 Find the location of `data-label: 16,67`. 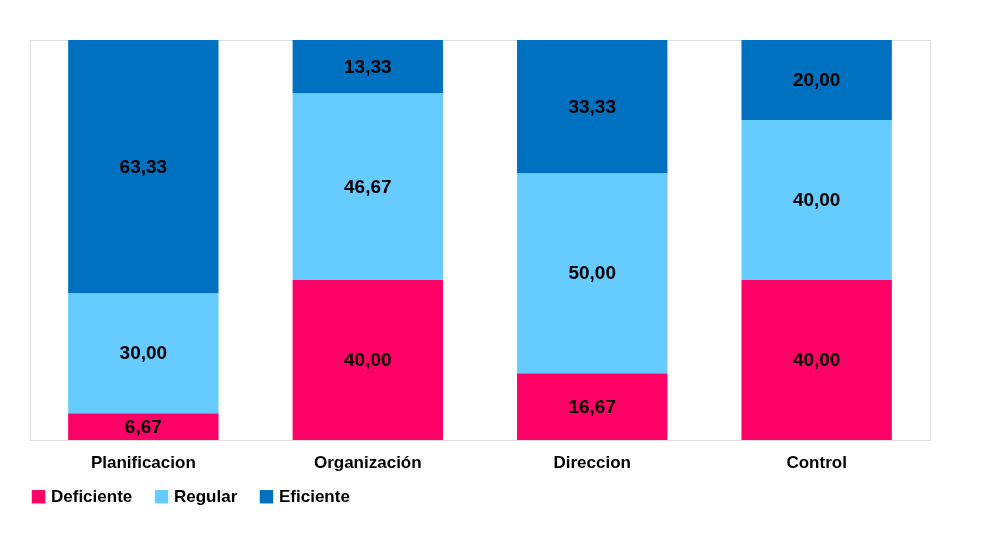

data-label: 16,67 is located at coordinates (592, 406).